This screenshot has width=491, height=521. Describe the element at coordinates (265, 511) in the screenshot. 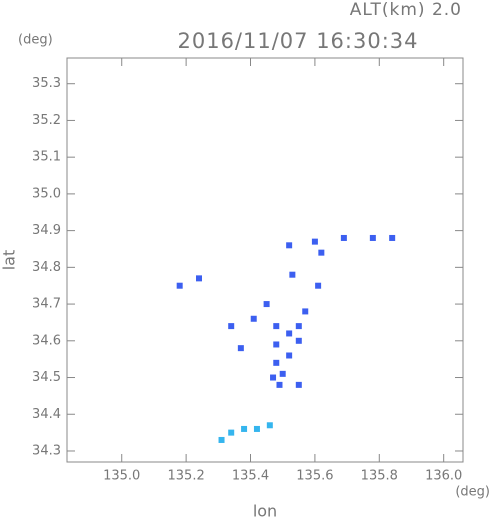

I see `x-axis-label: lon` at that location.